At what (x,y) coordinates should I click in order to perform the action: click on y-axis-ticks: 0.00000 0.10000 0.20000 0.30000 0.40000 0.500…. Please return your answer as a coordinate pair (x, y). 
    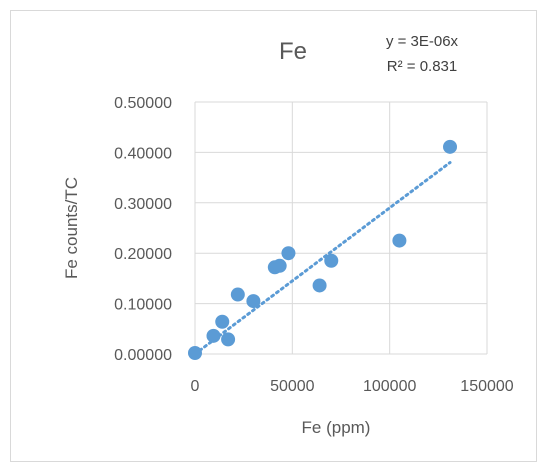
    Looking at the image, I should click on (143, 229).